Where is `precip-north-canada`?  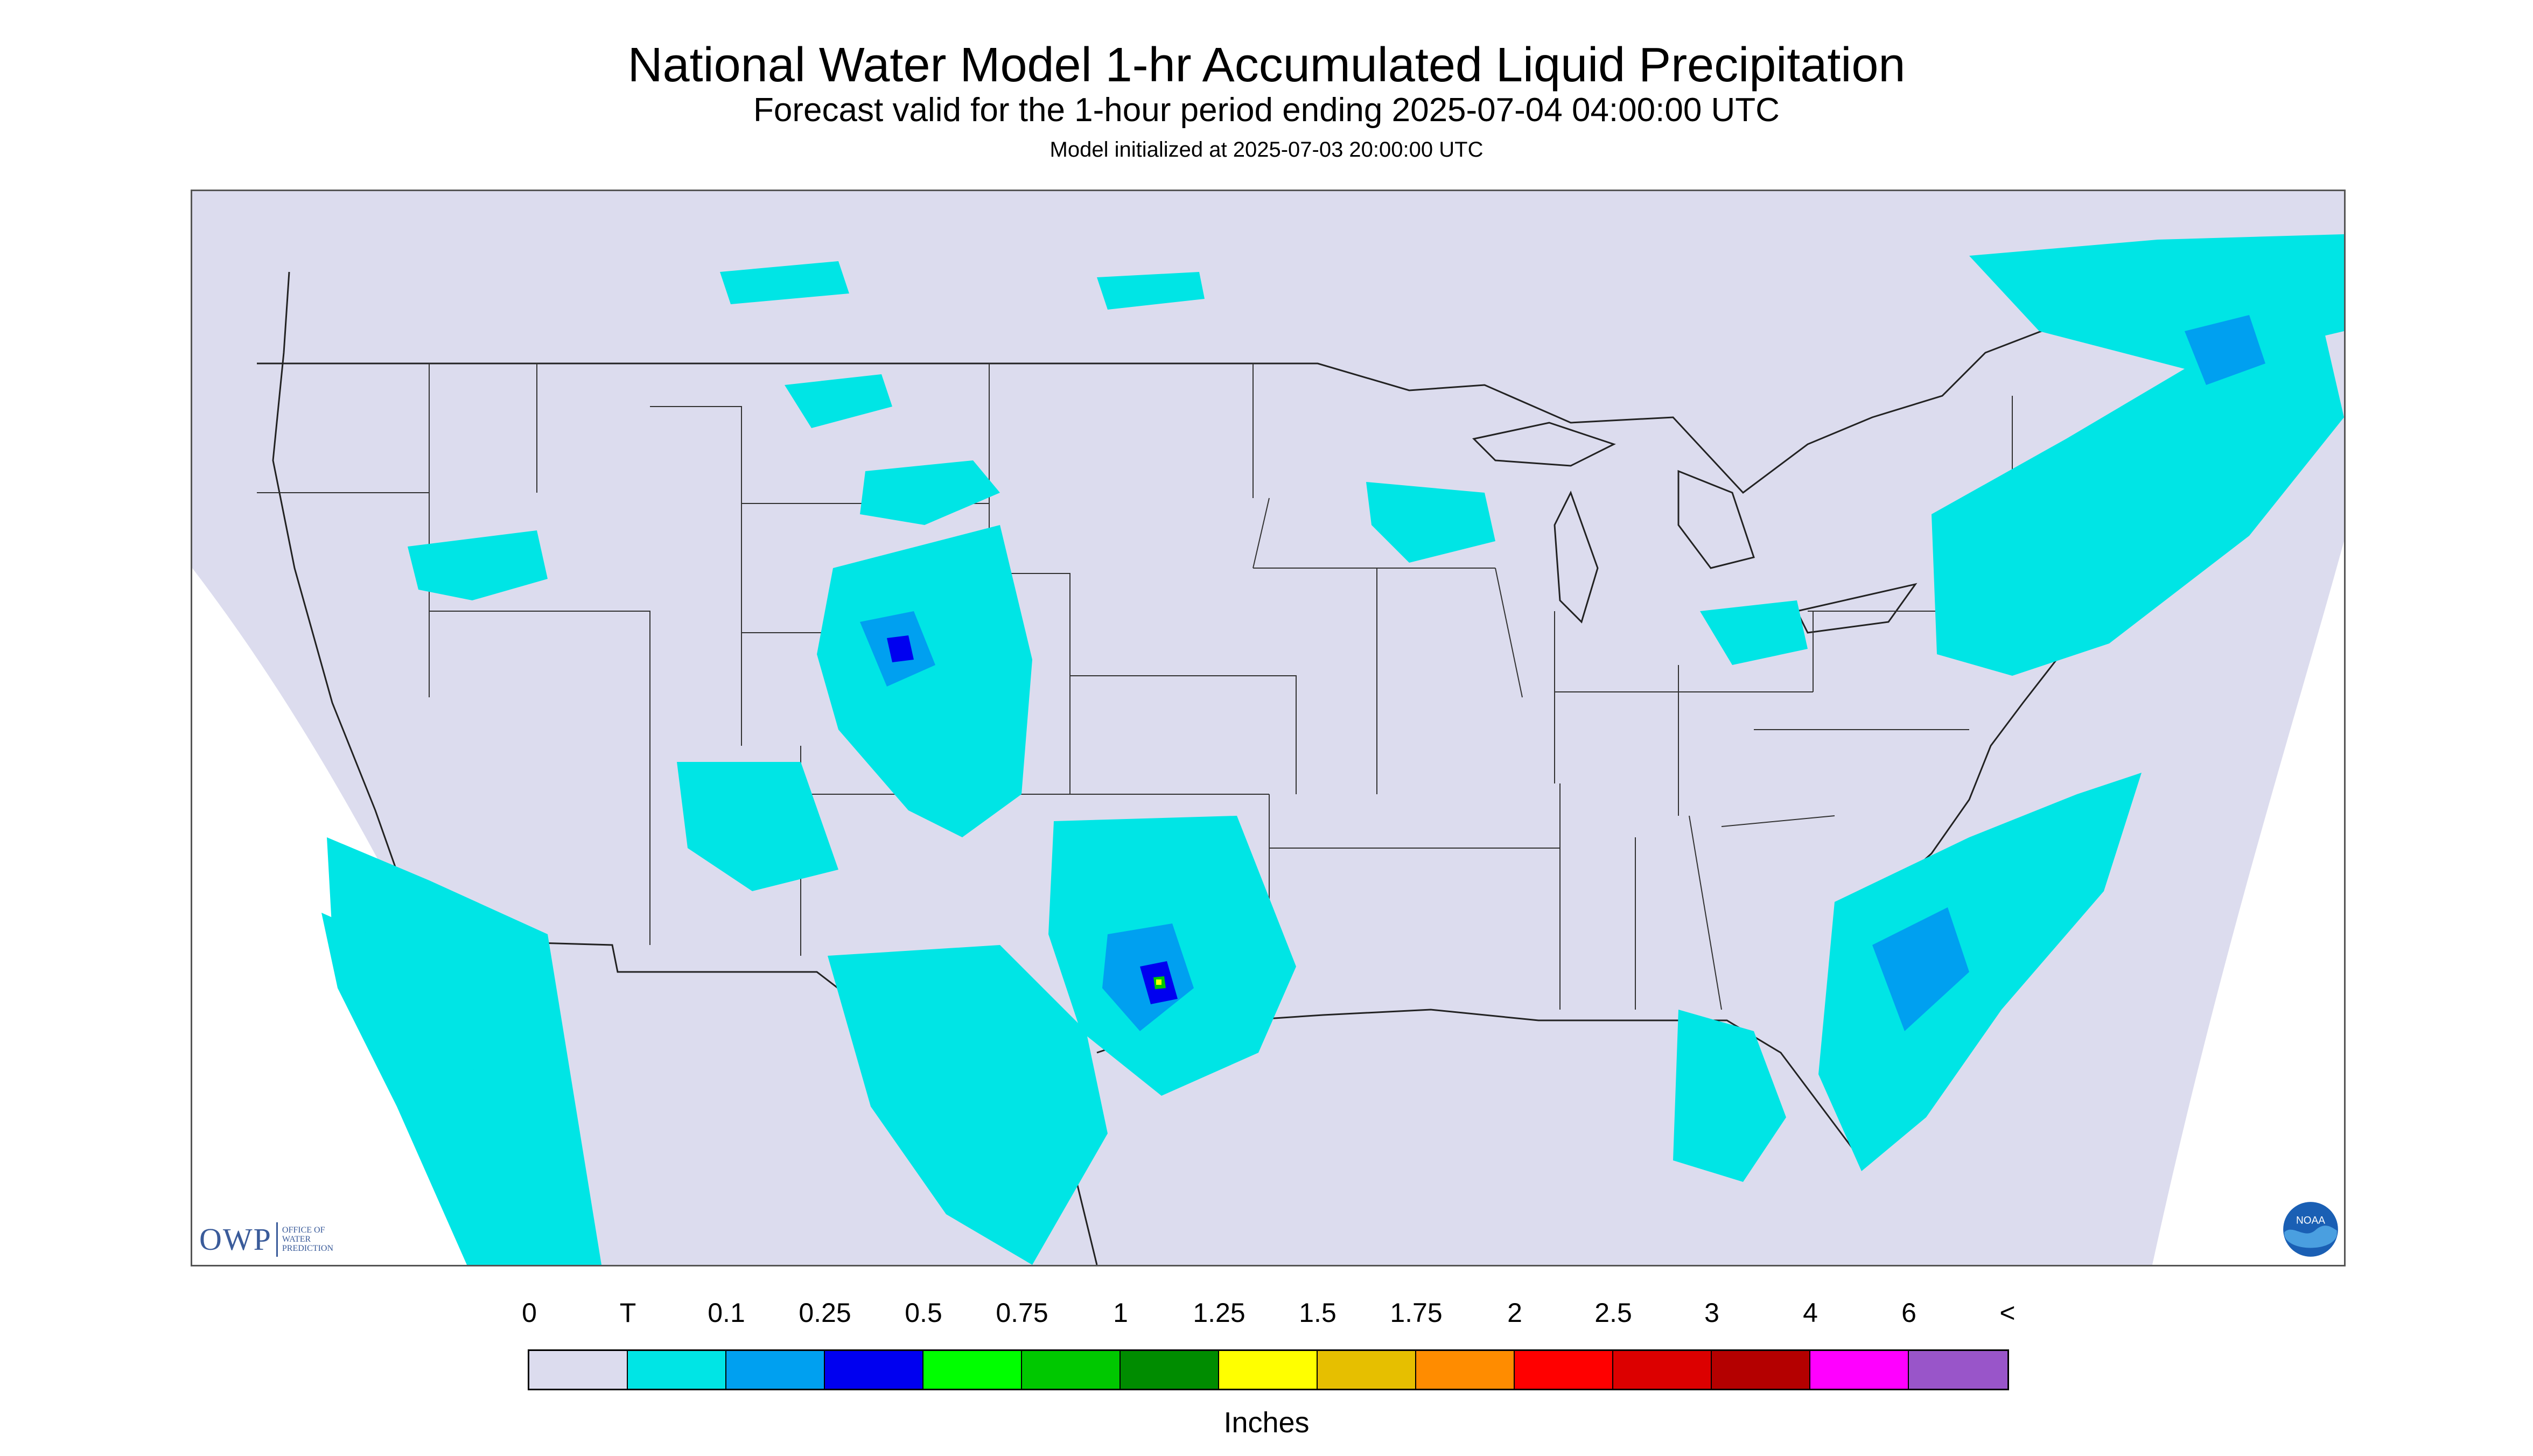 precip-north-canada is located at coordinates (962, 285).